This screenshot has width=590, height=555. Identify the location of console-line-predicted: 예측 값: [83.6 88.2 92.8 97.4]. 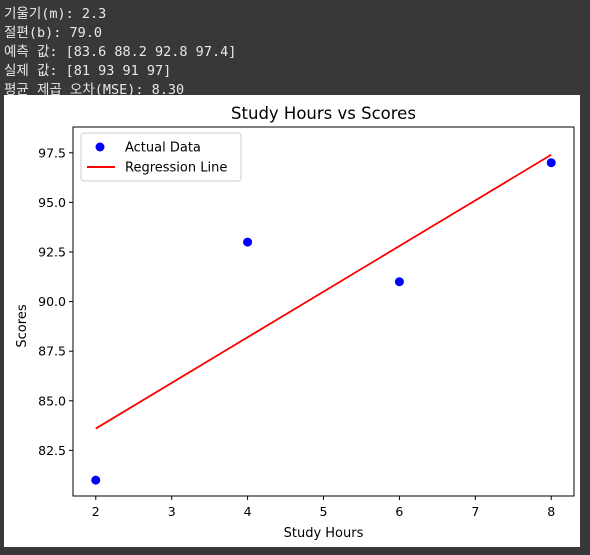
(120, 52).